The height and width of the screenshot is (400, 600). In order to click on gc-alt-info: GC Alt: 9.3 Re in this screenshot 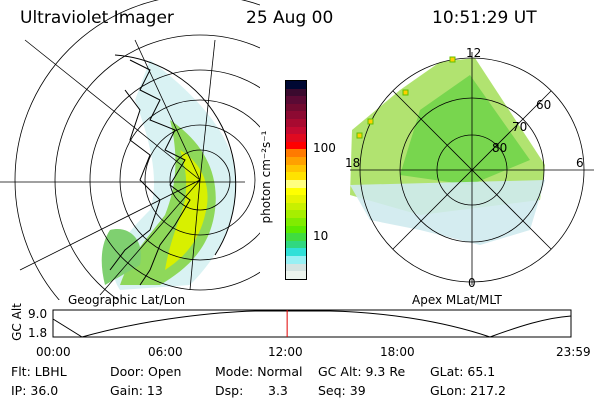, I will do `click(362, 371)`.